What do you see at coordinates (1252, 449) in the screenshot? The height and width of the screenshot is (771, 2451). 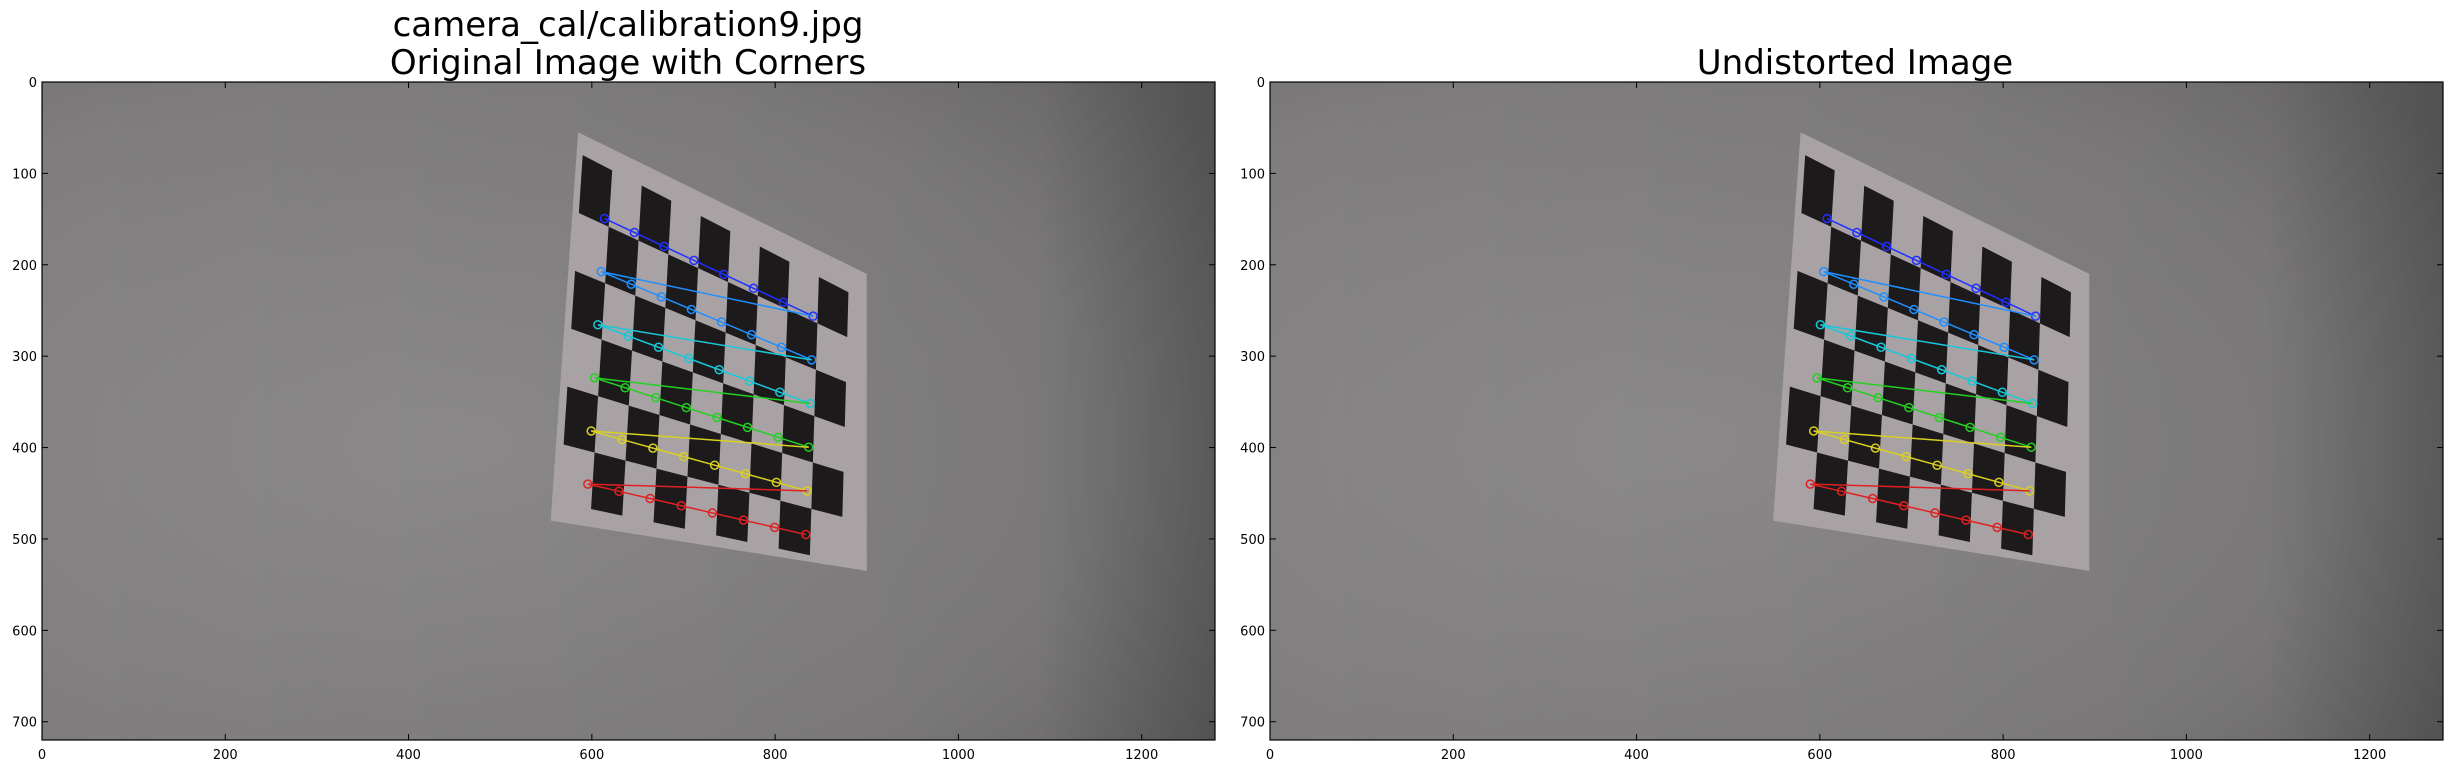 I see `y-tick-label: 400` at bounding box center [1252, 449].